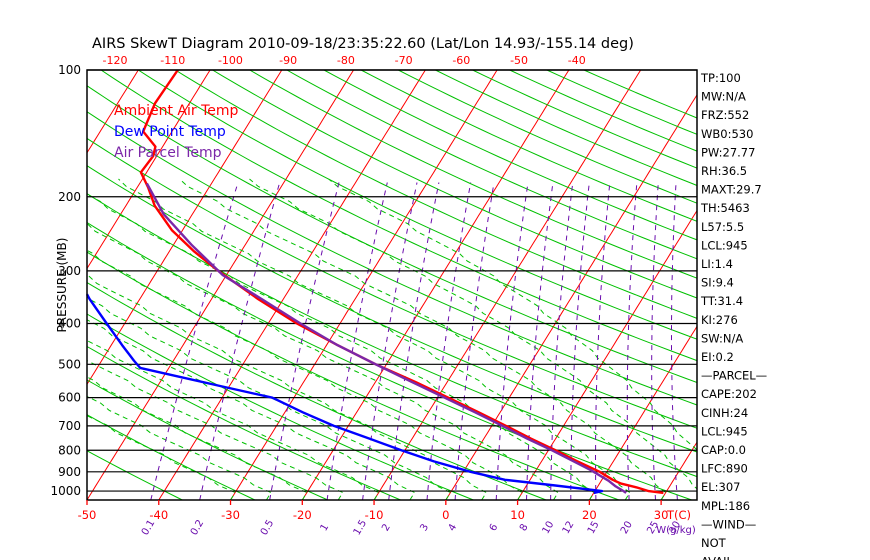 The image size is (870, 560). I want to click on param-l57: L57:5.5, so click(722, 227).